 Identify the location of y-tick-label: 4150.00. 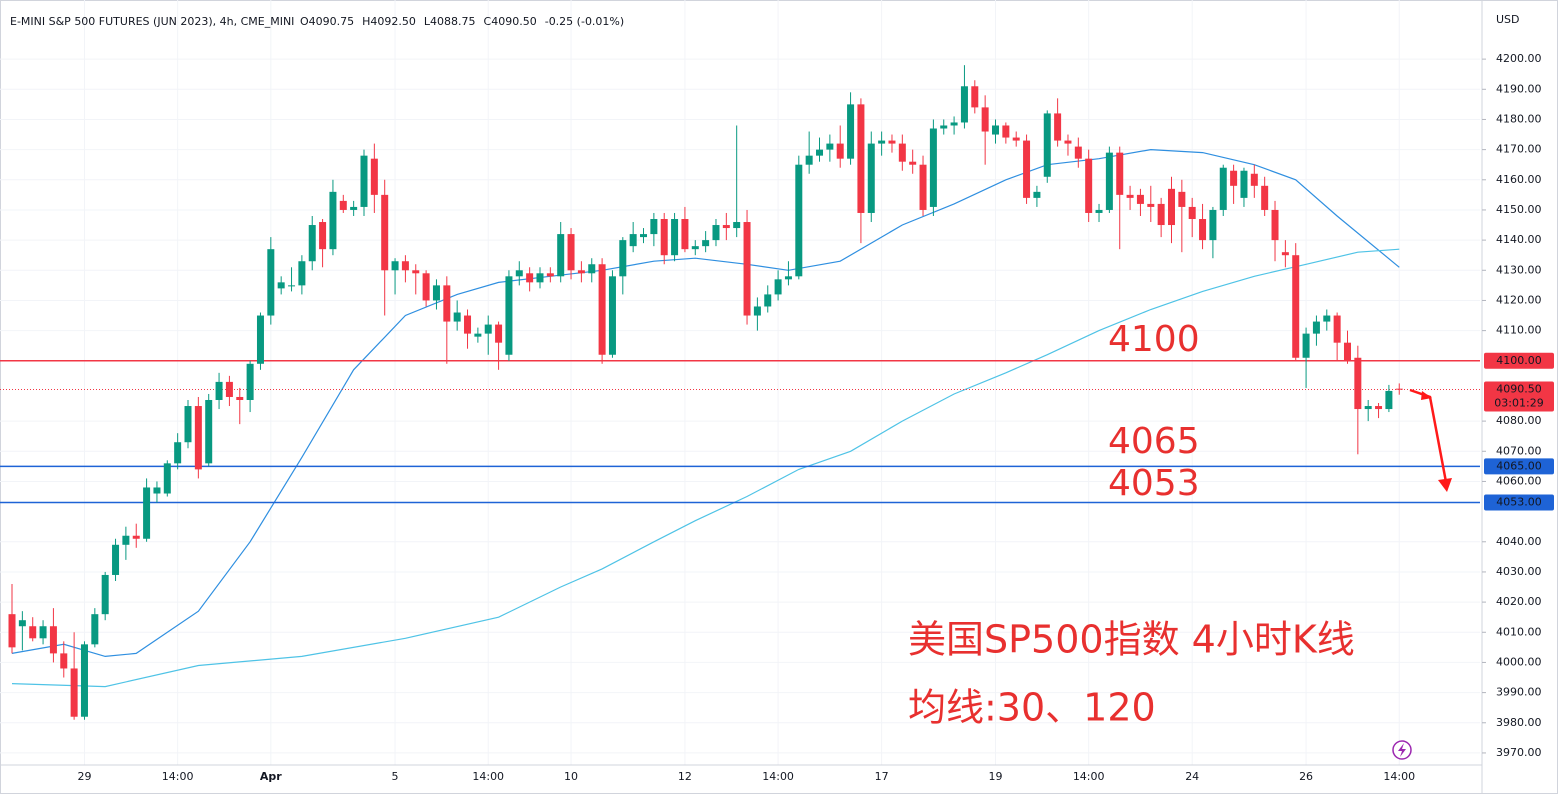
(1519, 209).